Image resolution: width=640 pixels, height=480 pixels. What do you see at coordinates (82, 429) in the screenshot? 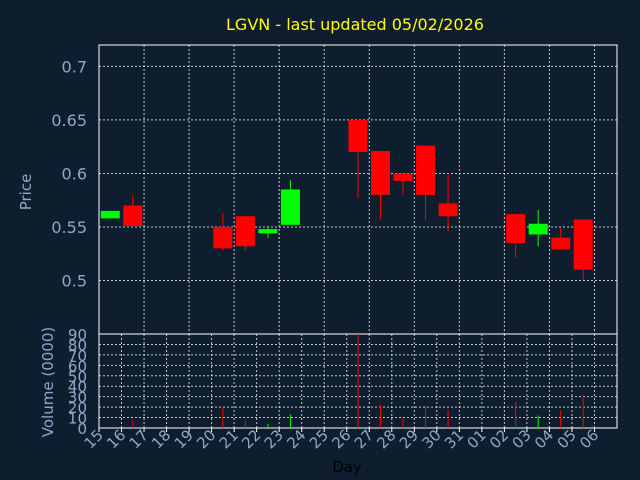
I see `volume-tick-label: 0` at bounding box center [82, 429].